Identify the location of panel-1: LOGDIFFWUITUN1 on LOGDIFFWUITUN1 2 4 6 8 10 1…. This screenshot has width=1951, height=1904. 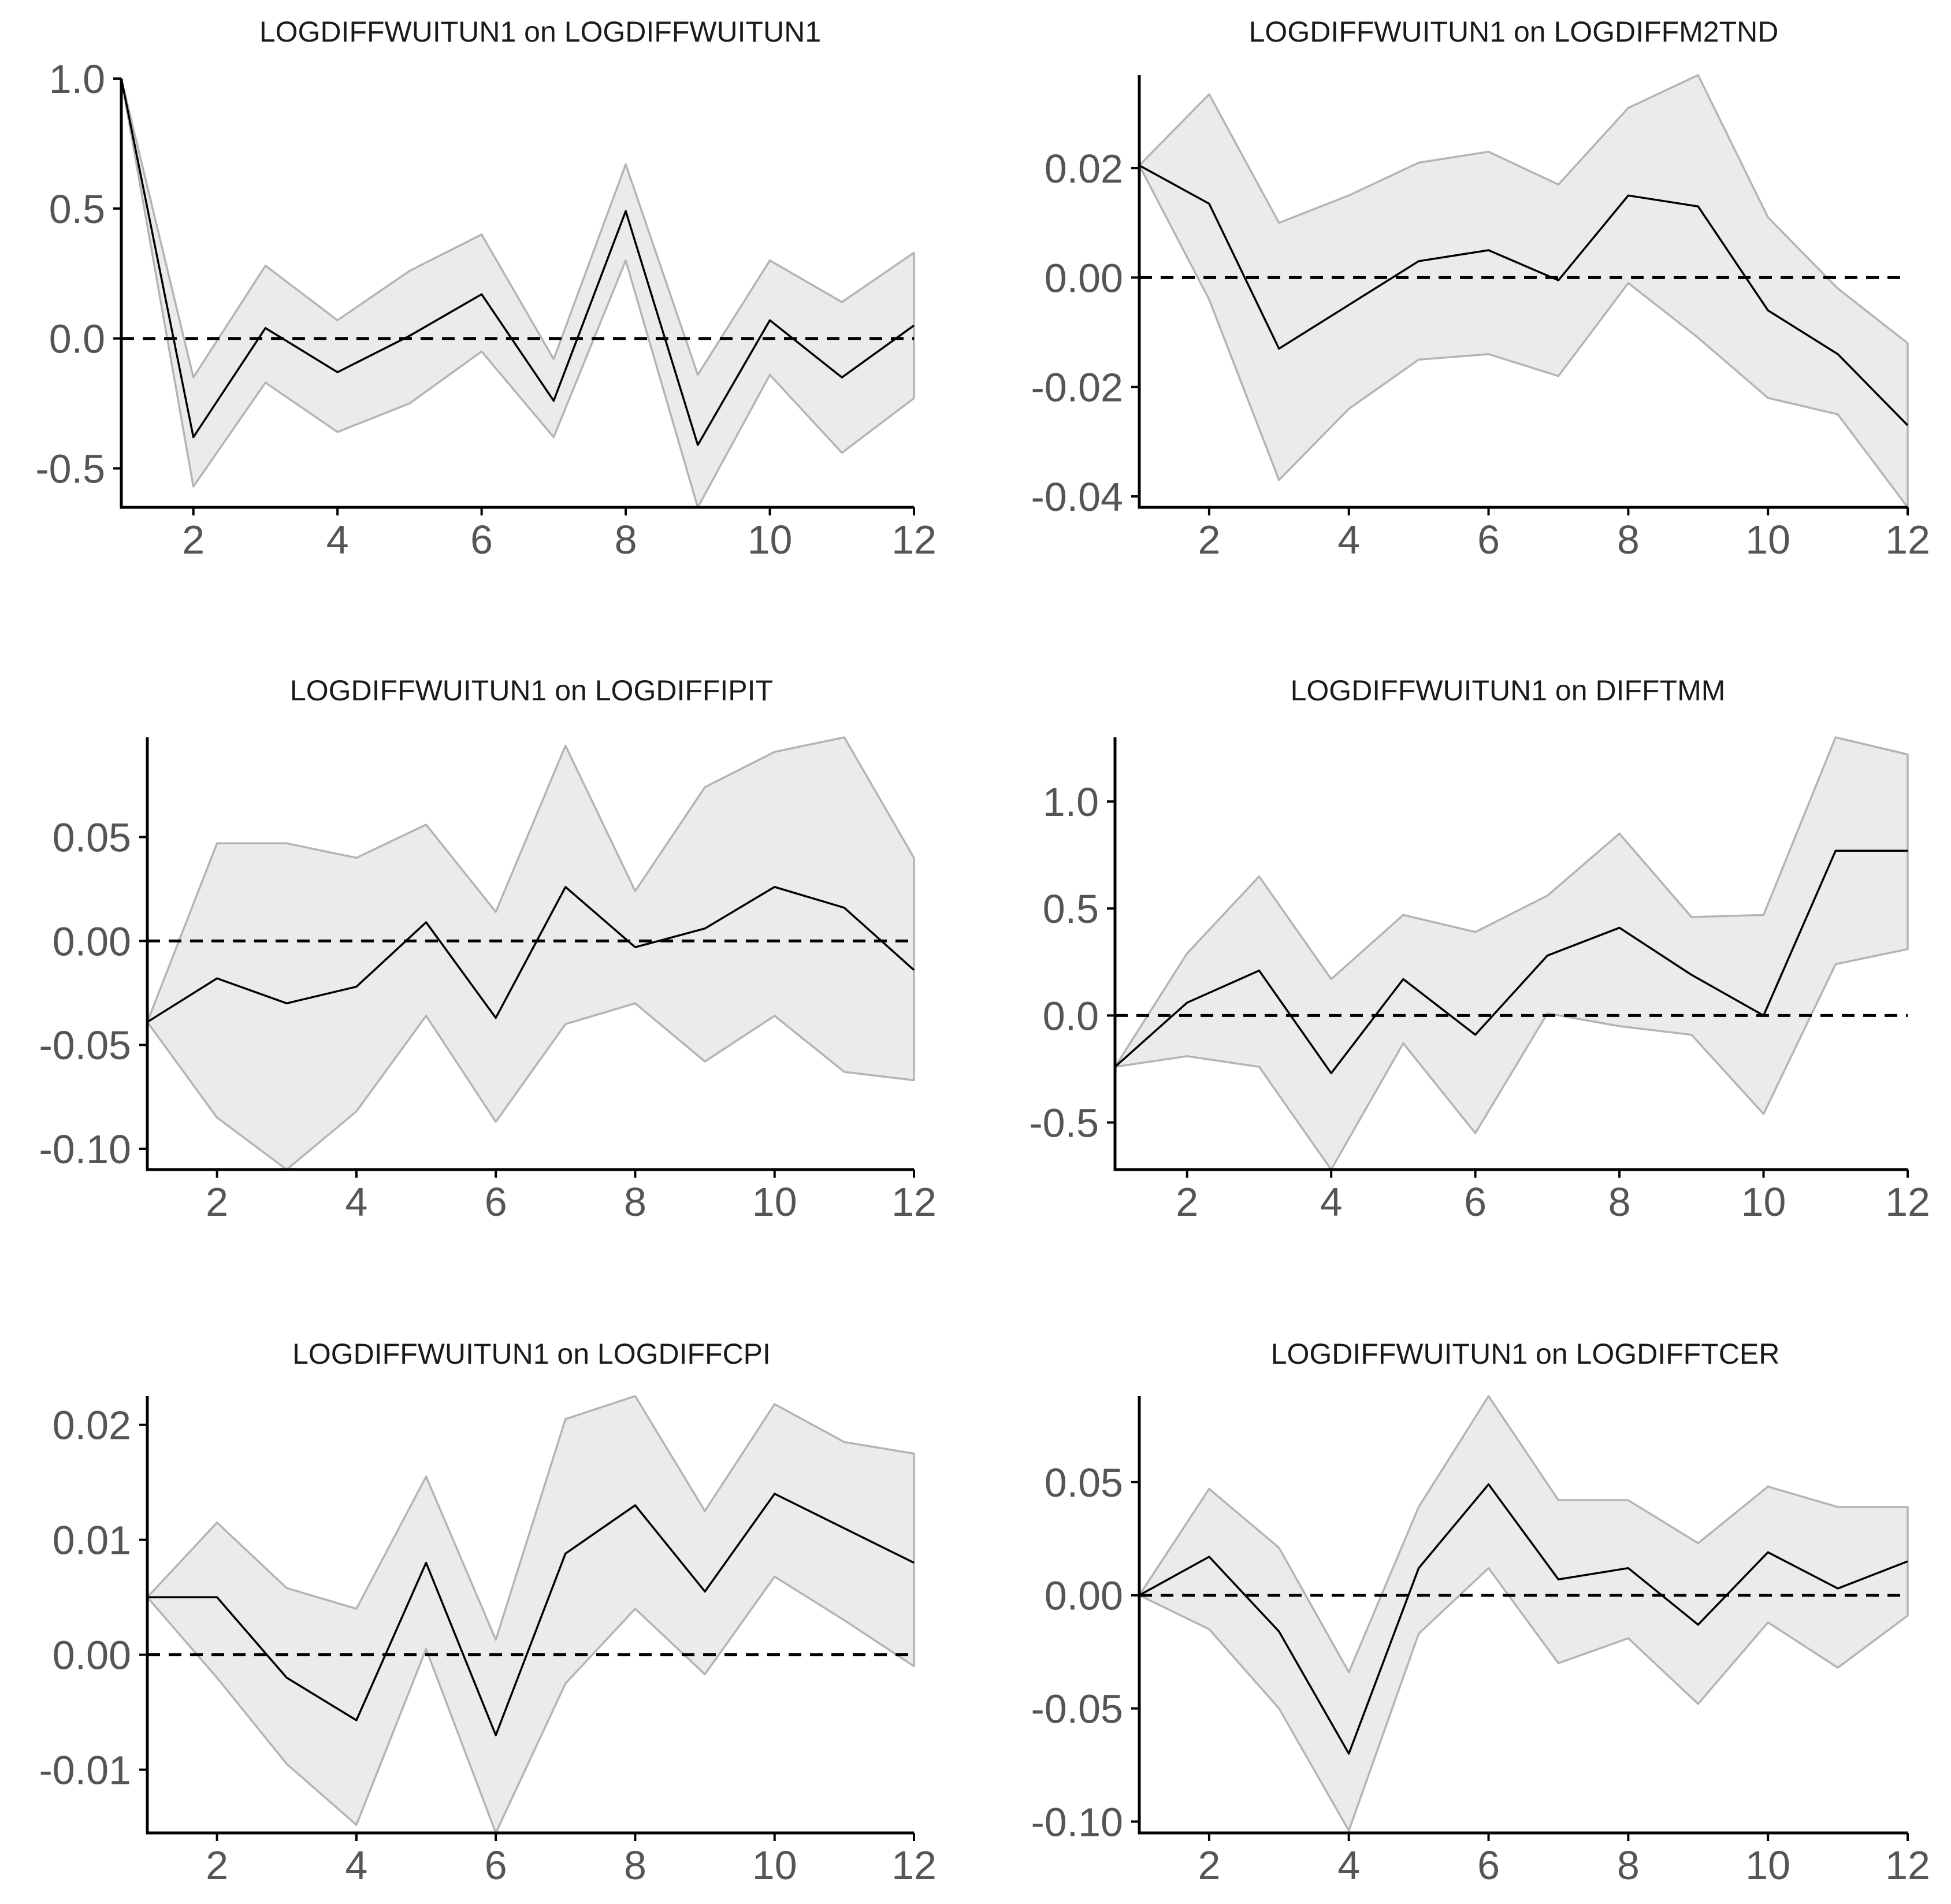
(486, 289).